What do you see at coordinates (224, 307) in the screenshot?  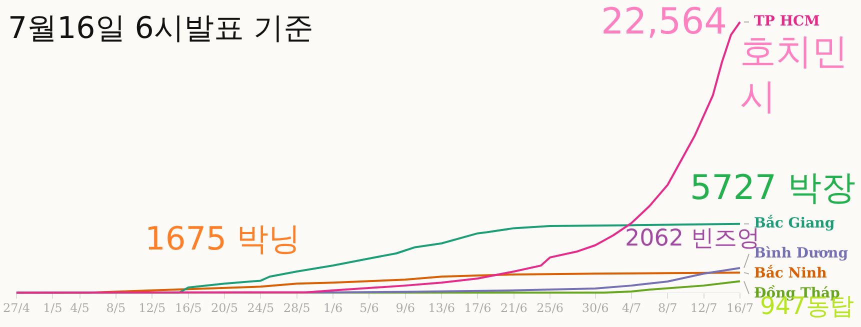 I see `x-tick-label: 20/5` at bounding box center [224, 307].